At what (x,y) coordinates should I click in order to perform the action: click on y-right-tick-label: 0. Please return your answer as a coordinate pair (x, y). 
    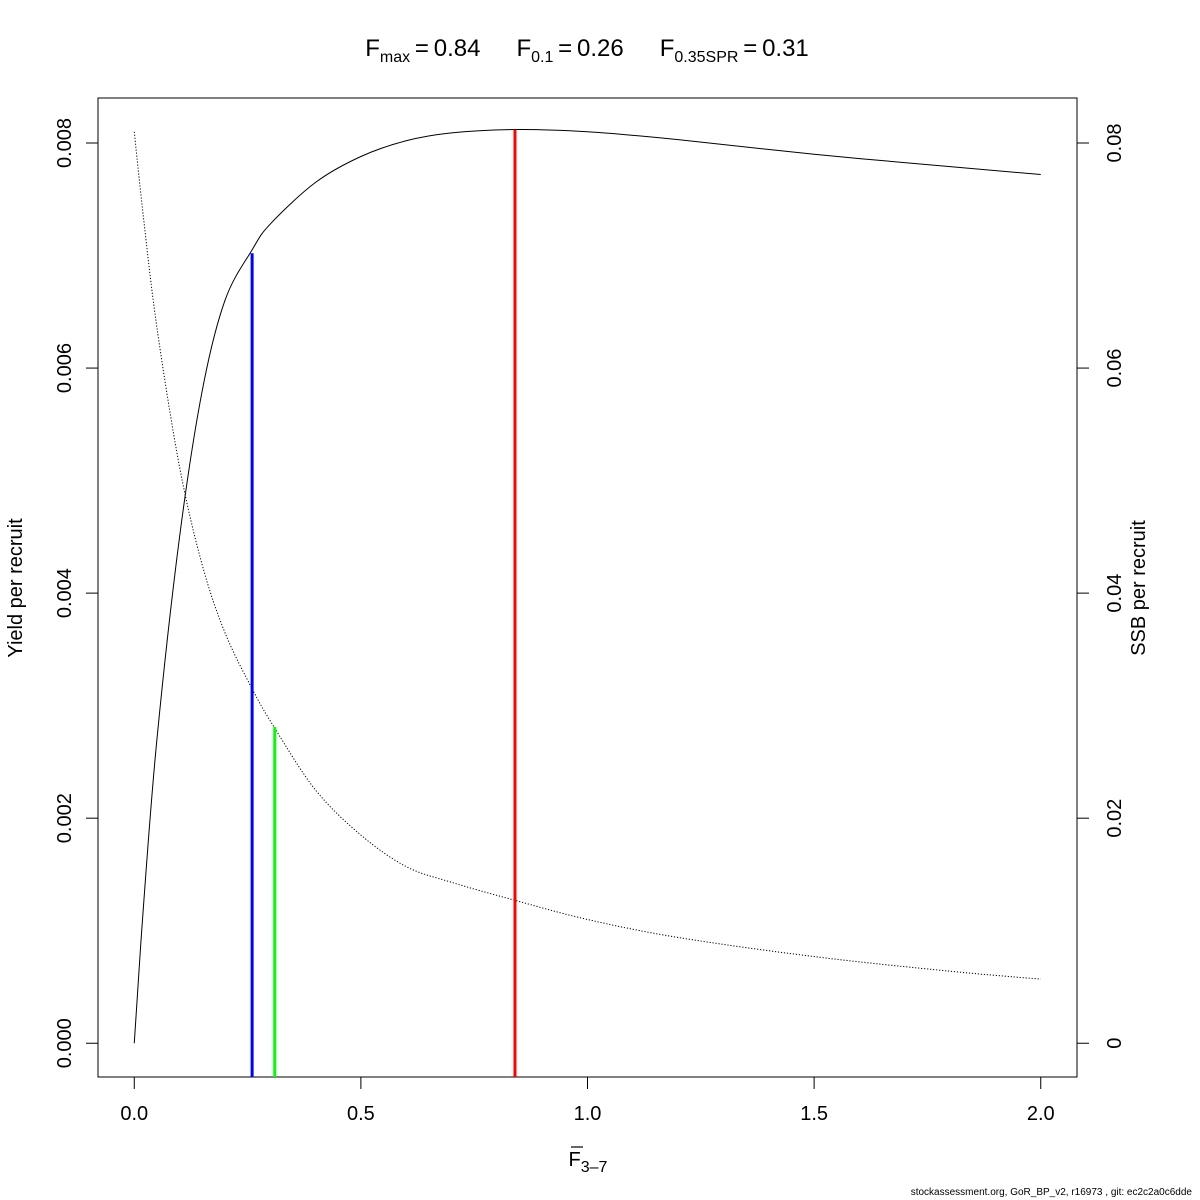
    Looking at the image, I should click on (1115, 1043).